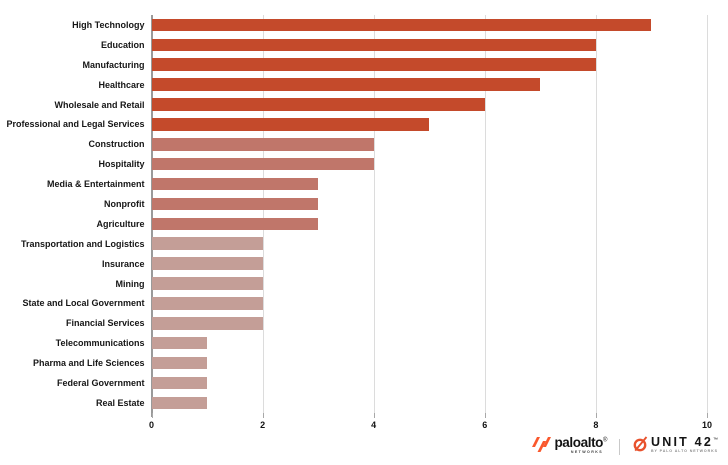 This screenshot has height=465, width=728. I want to click on bar-row: Wholesale and Retail, so click(353, 105).